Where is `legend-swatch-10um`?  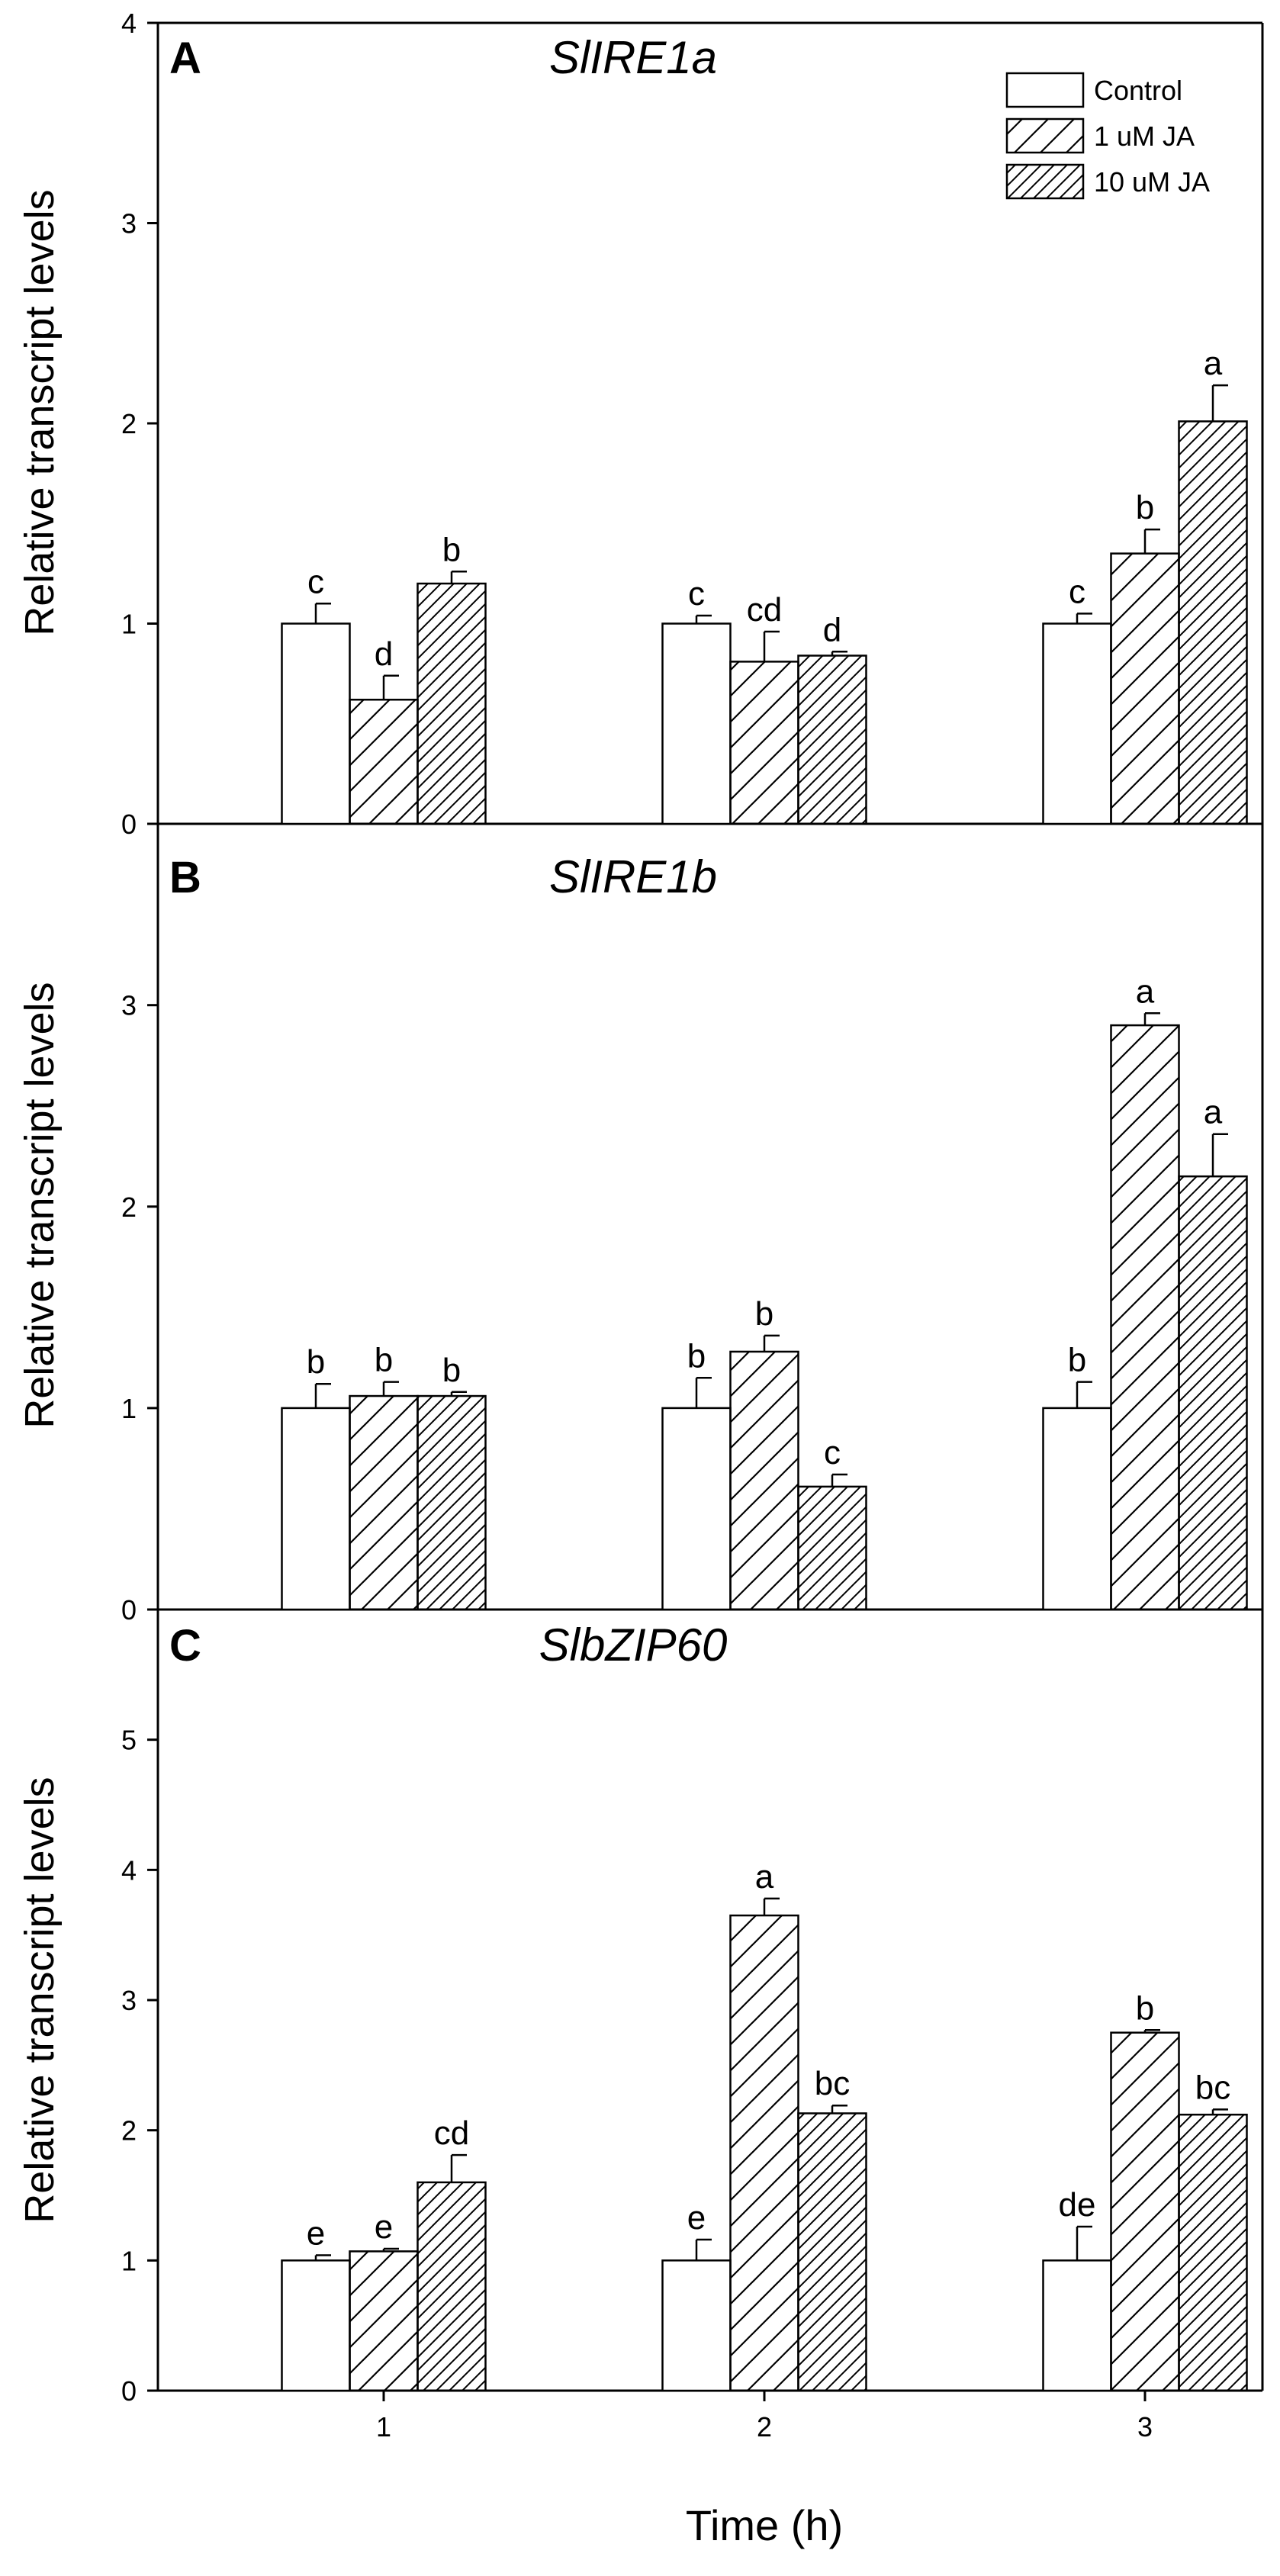 legend-swatch-10um is located at coordinates (1045, 182).